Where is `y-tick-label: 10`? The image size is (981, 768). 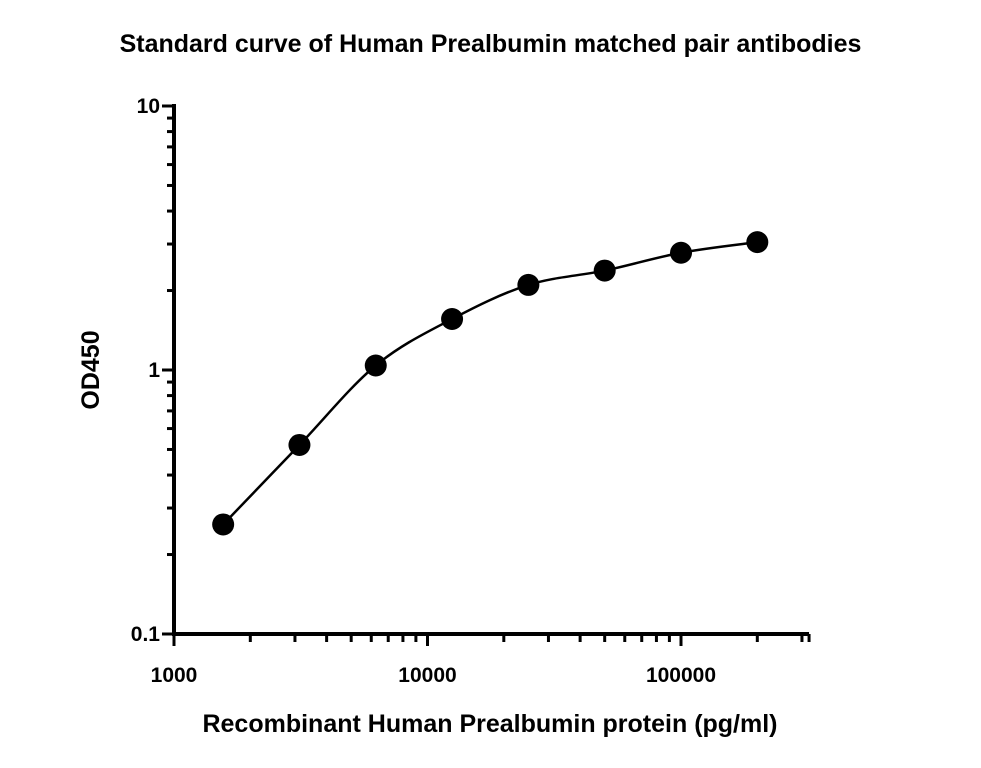 y-tick-label: 10 is located at coordinates (148, 106).